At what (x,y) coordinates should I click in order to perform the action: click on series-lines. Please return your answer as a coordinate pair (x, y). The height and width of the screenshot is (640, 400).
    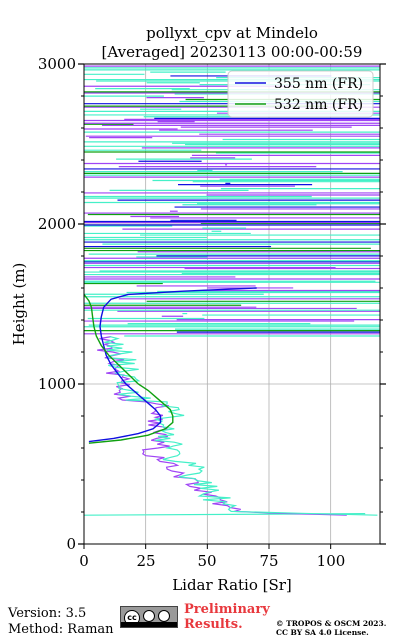
    Looking at the image, I should click on (170, 365).